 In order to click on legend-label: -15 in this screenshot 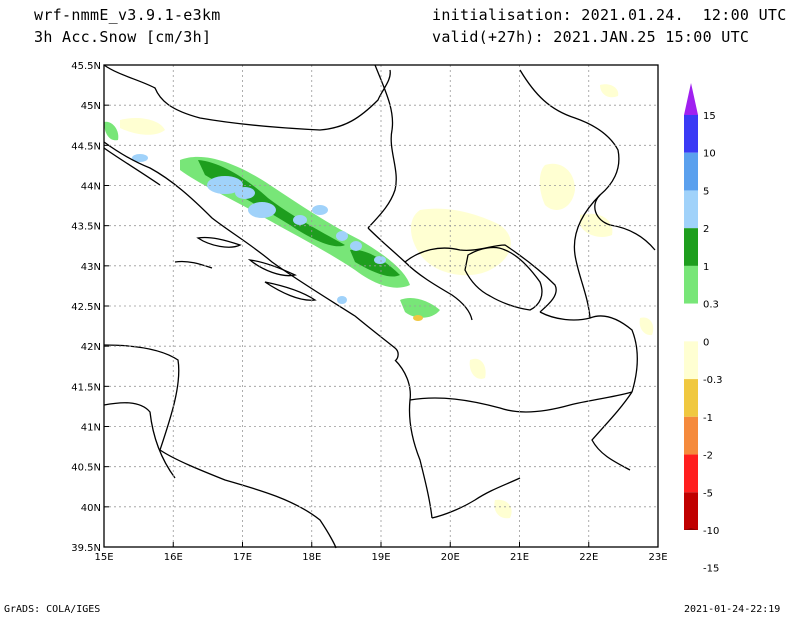, I will do `click(711, 569)`.